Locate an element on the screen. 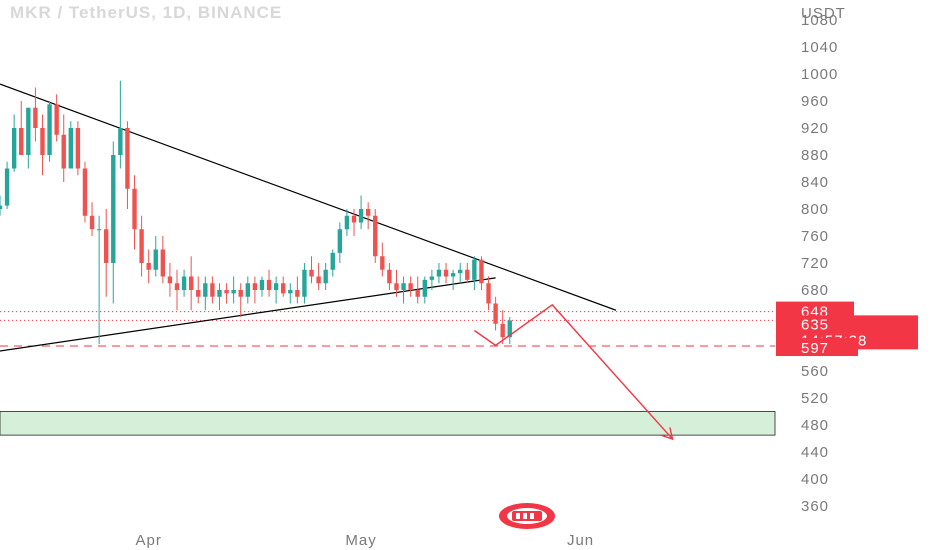 The width and height of the screenshot is (932, 550). y-tick-label: 400 is located at coordinates (815, 479).